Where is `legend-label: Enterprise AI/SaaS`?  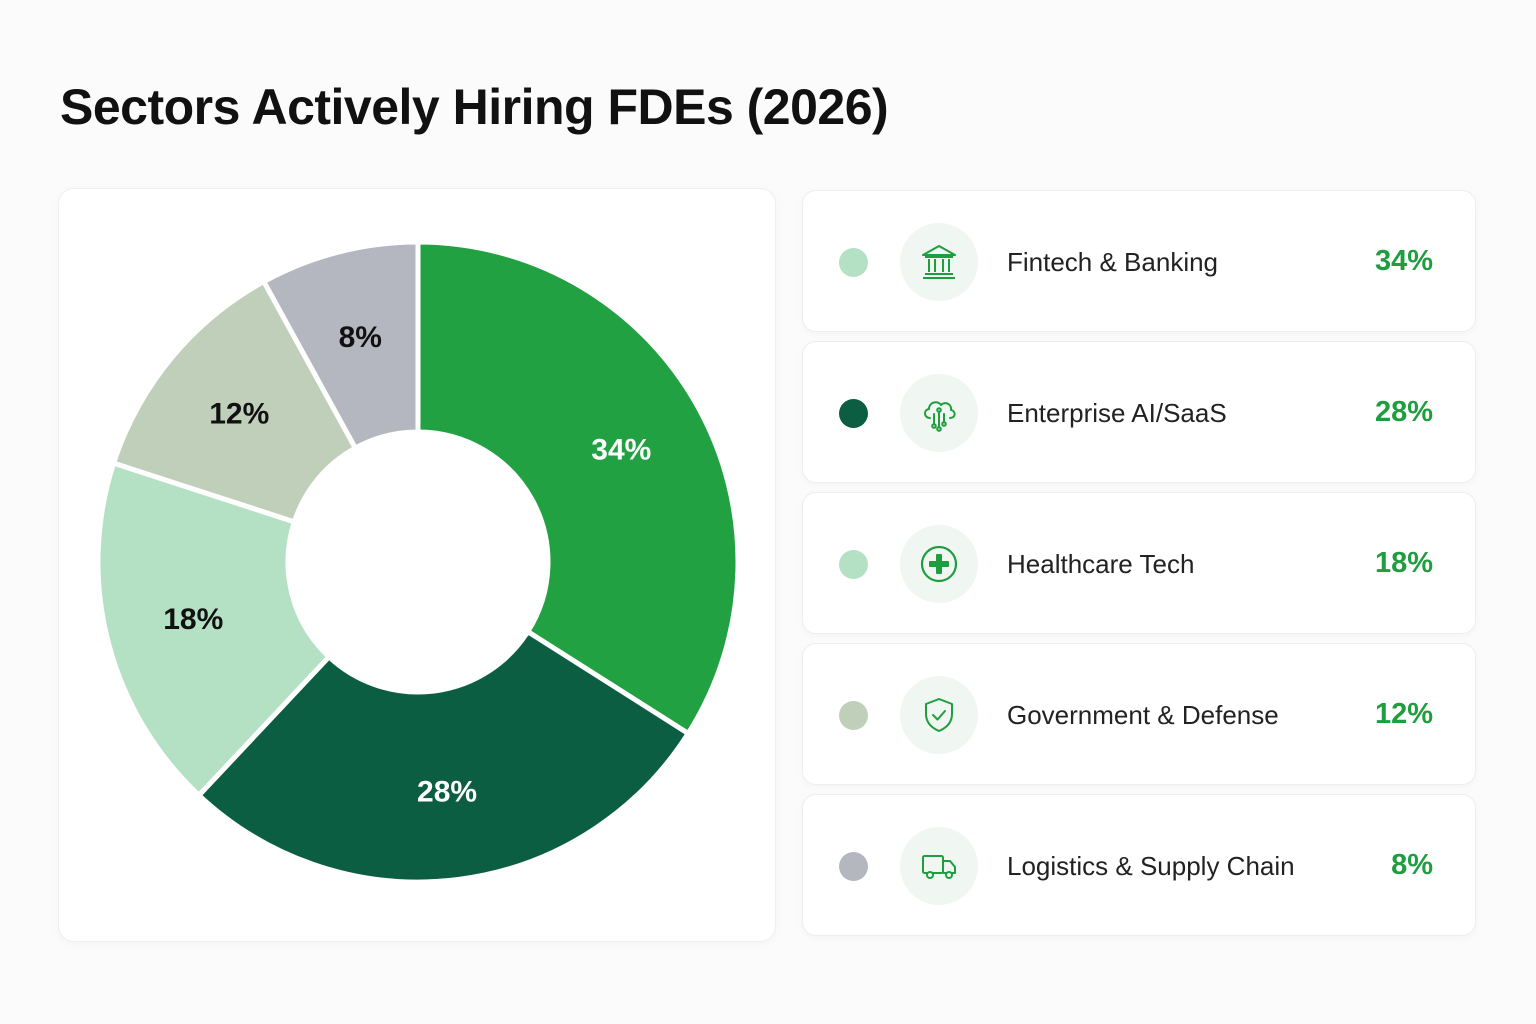 legend-label: Enterprise AI/SaaS is located at coordinates (1117, 413).